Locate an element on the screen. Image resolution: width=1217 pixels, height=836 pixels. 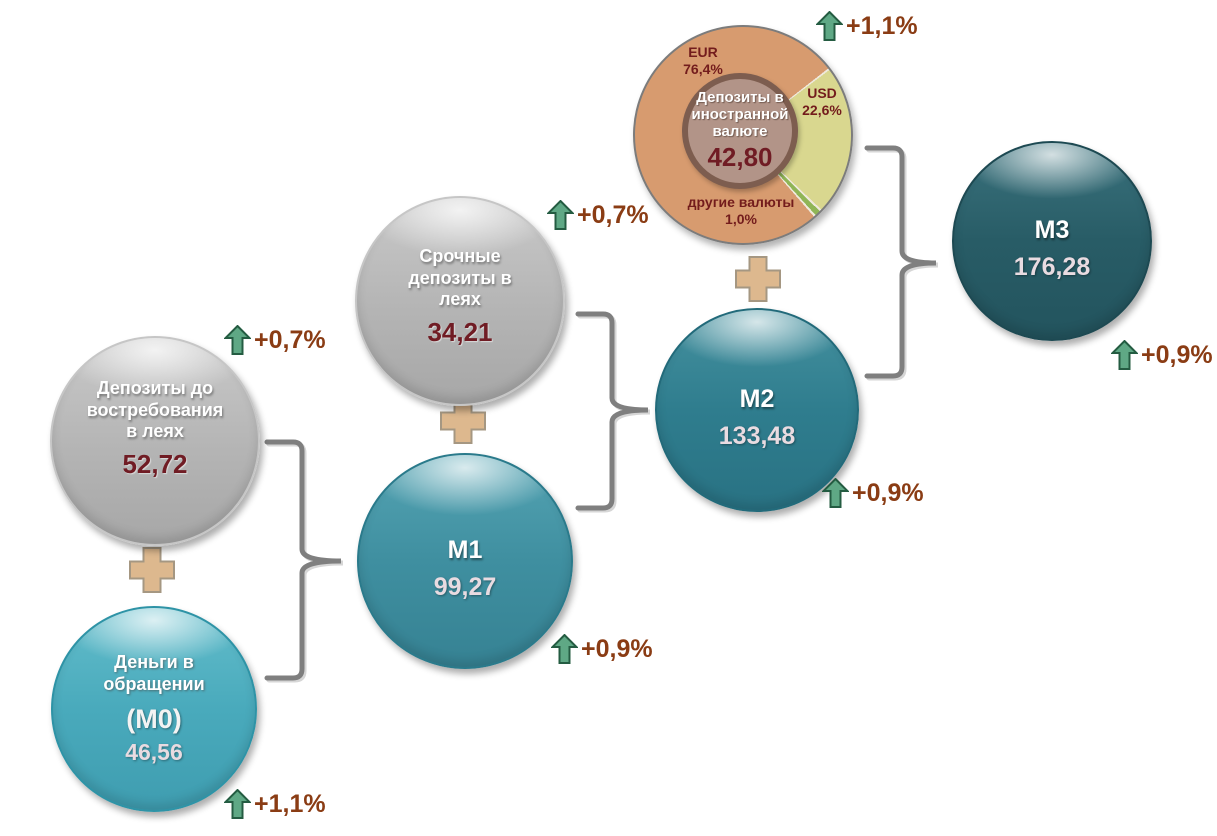
m1-change-label: +0,9% is located at coordinates (617, 649).